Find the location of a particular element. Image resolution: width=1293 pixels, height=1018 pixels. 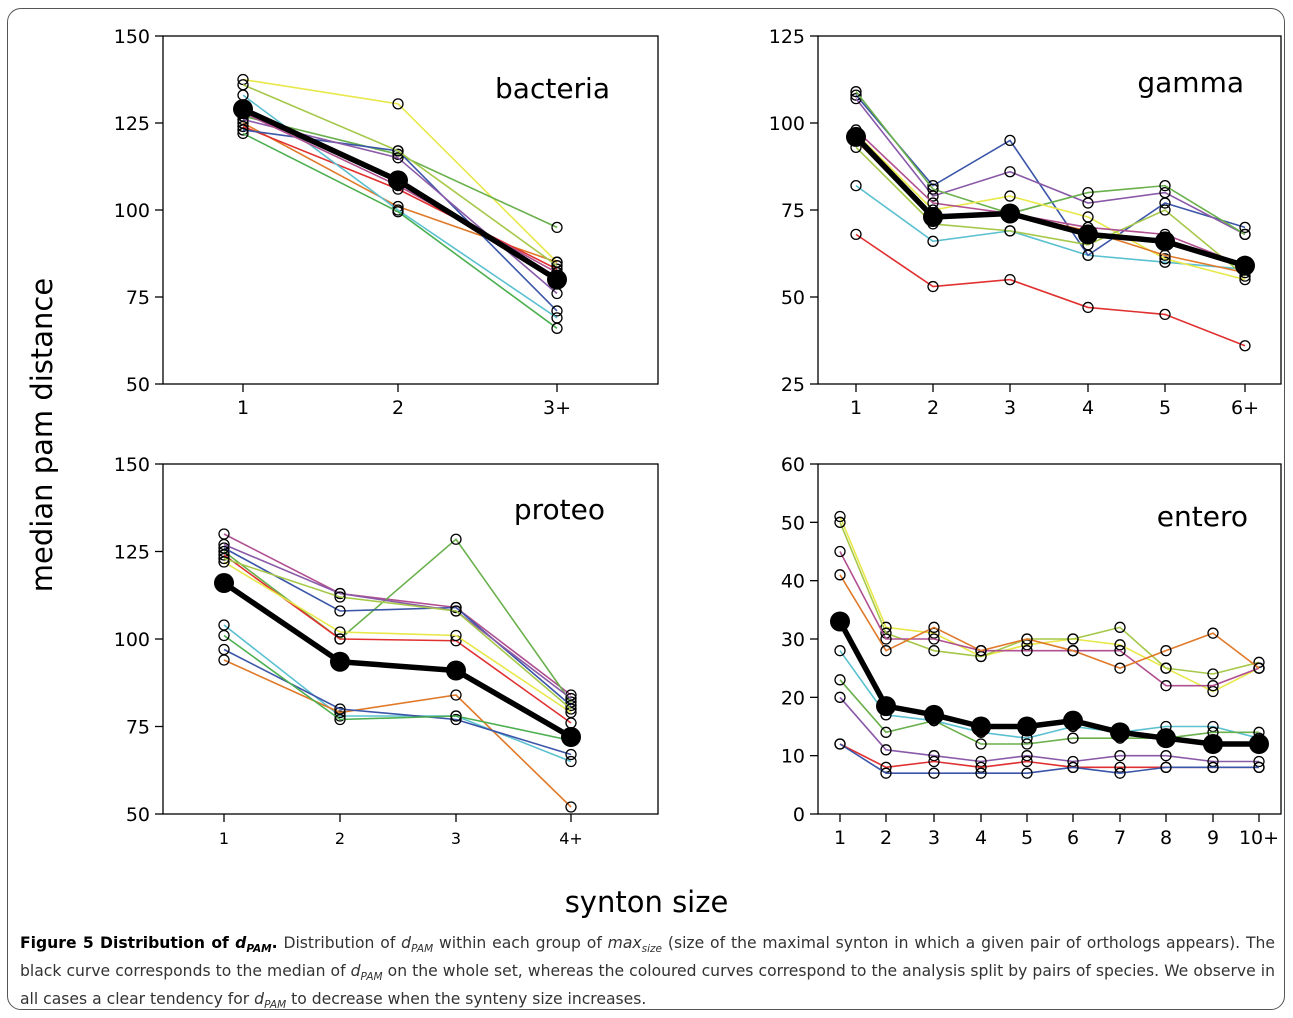

panel-title: gamma is located at coordinates (1190, 82).